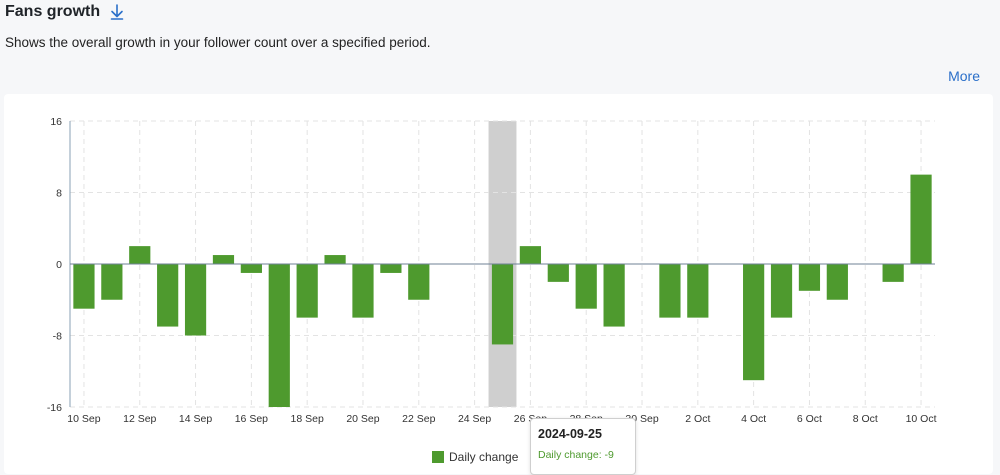  I want to click on x-tick-label: 8 Oct, so click(865, 419).